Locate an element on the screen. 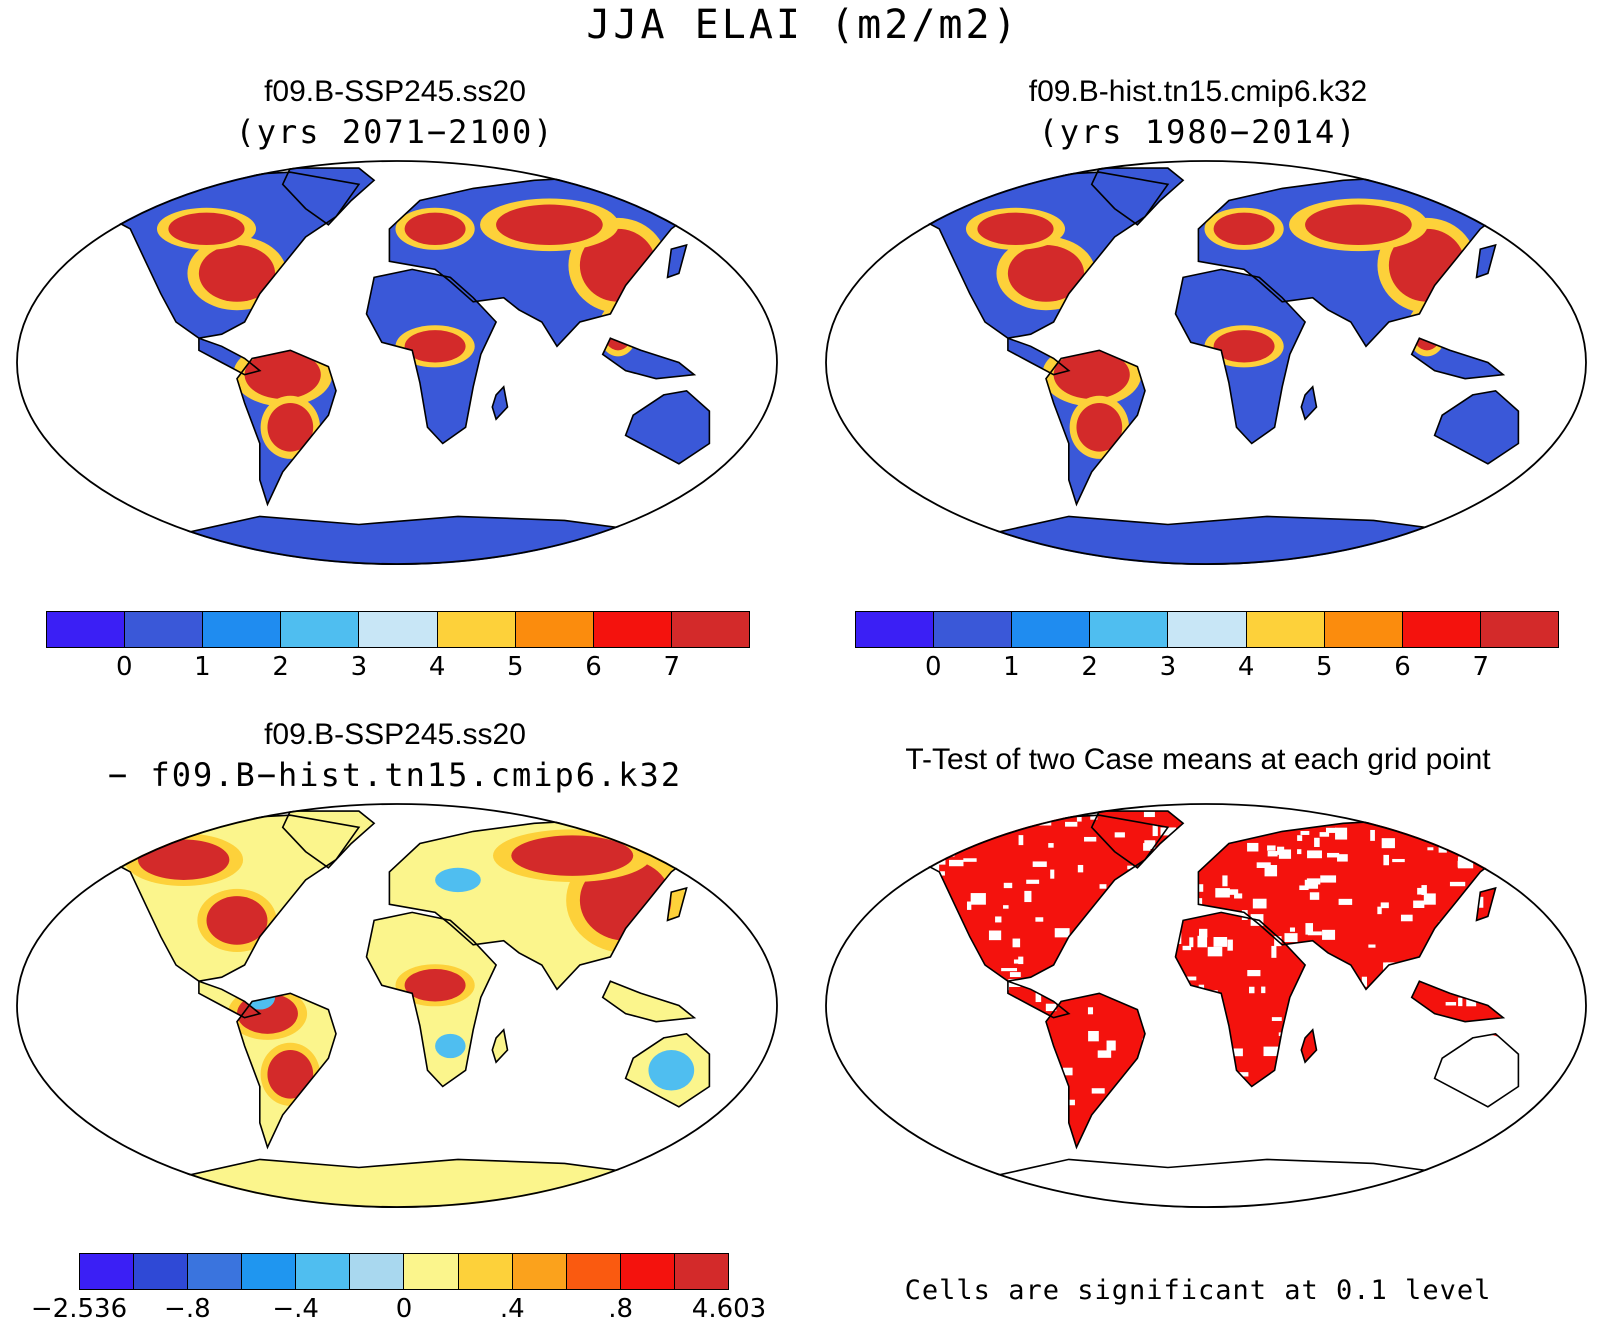 This screenshot has width=1606, height=1324. field-east-us-high is located at coordinates (1046, 273).